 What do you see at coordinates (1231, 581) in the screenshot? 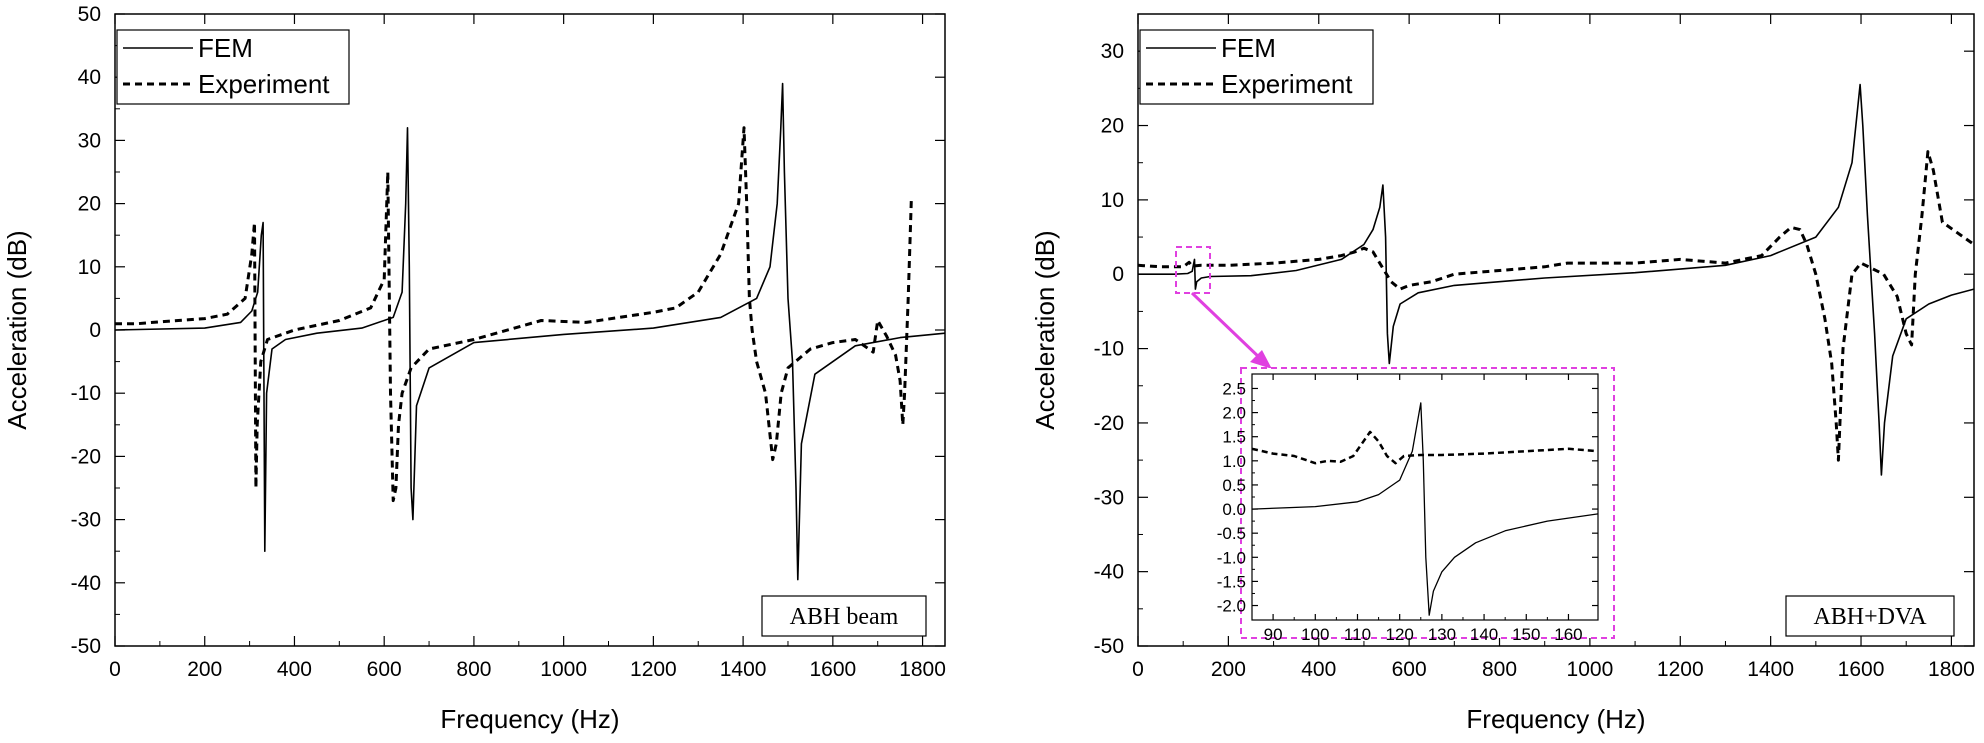
I see `y-tick-label: -1.5` at bounding box center [1231, 581].